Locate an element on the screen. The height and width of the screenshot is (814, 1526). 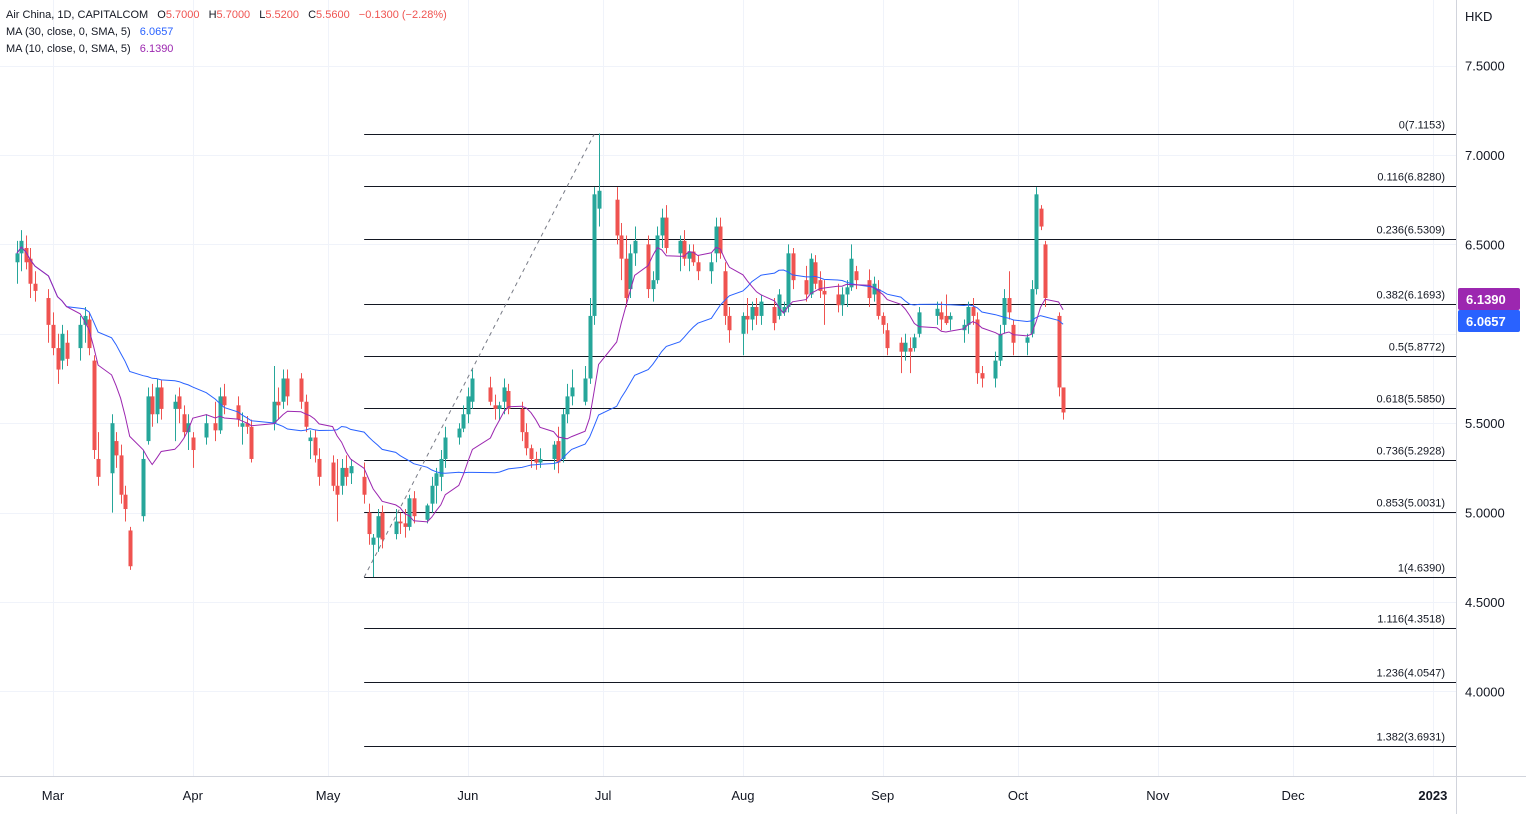
y-tick-label: 5.5000 is located at coordinates (1485, 423).